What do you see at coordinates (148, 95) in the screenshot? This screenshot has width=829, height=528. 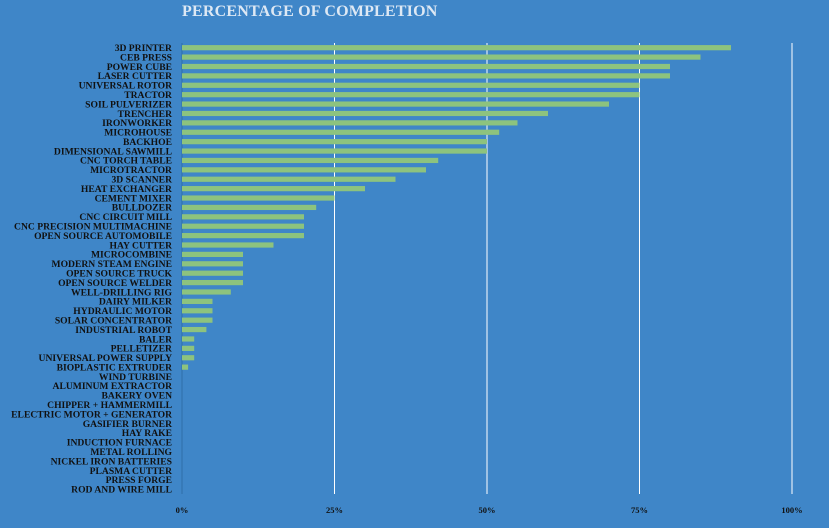 I see `category-label: TRACTOR` at bounding box center [148, 95].